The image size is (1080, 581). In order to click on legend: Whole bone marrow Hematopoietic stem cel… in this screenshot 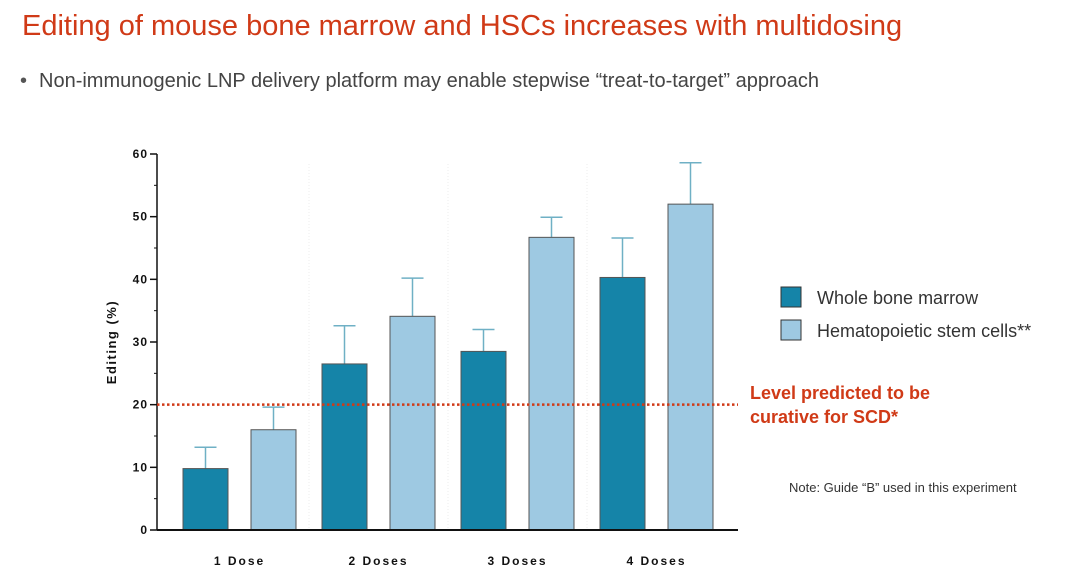, I will do `click(905, 313)`.